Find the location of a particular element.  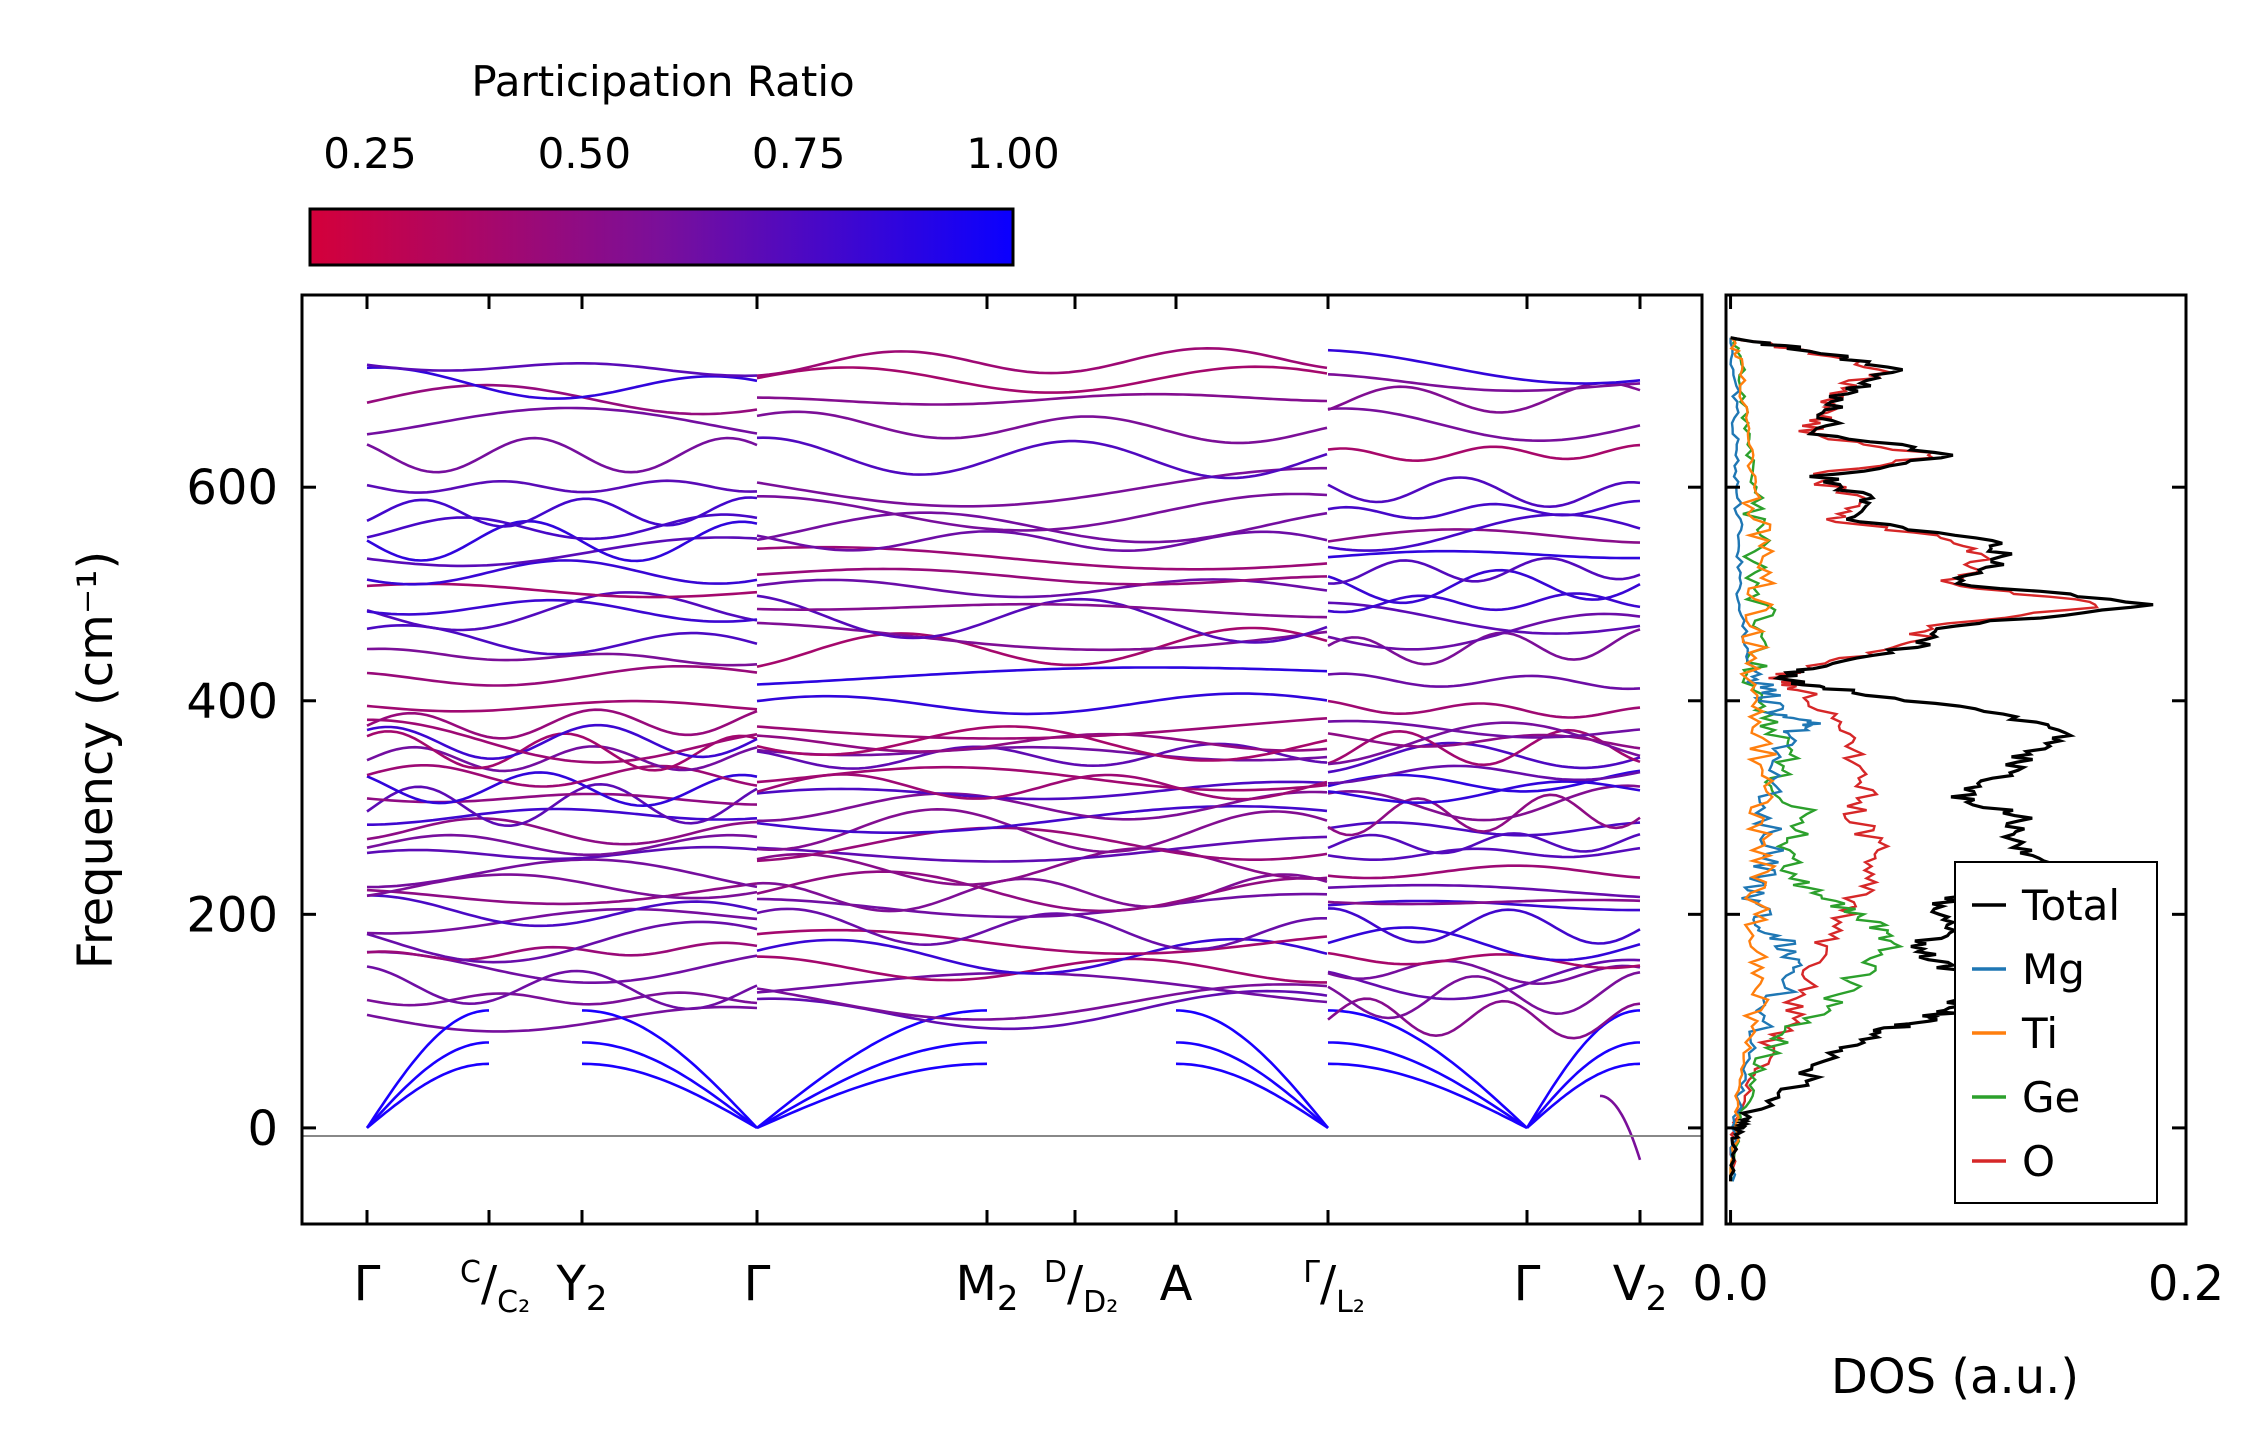

colorbar-tick-label: 0.25 is located at coordinates (370, 153).